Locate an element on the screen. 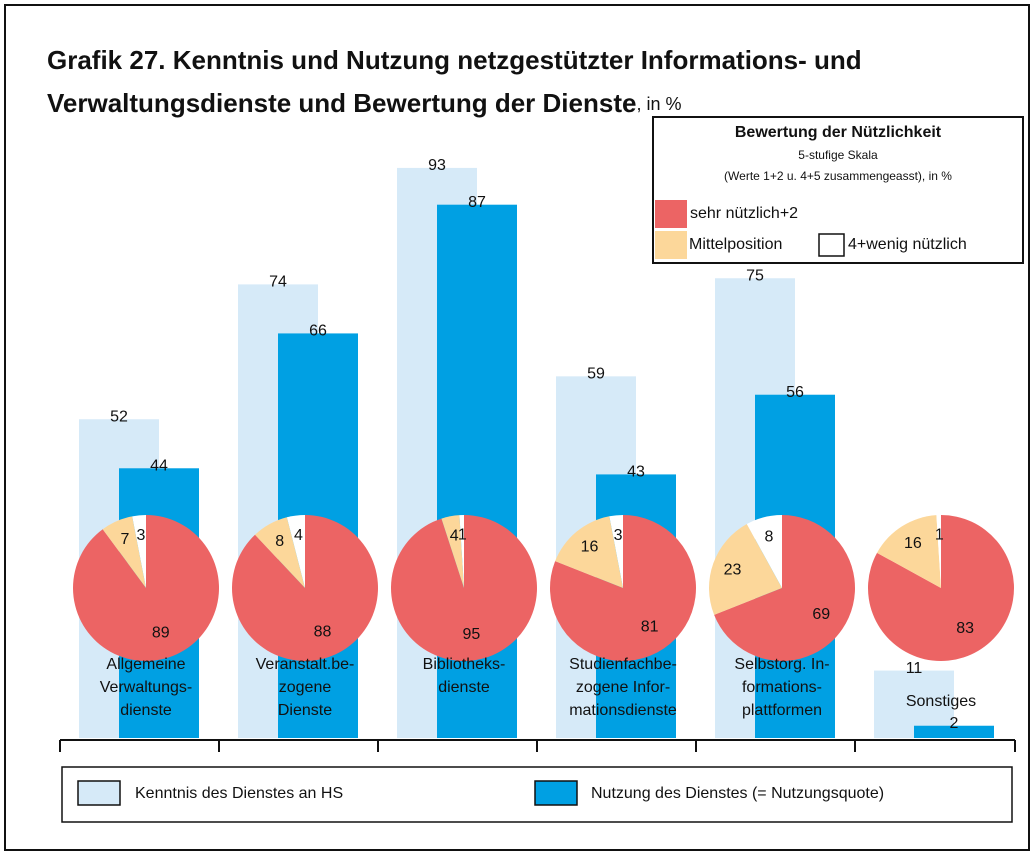 This screenshot has width=1034, height=855. value-label: 74 is located at coordinates (278, 282).